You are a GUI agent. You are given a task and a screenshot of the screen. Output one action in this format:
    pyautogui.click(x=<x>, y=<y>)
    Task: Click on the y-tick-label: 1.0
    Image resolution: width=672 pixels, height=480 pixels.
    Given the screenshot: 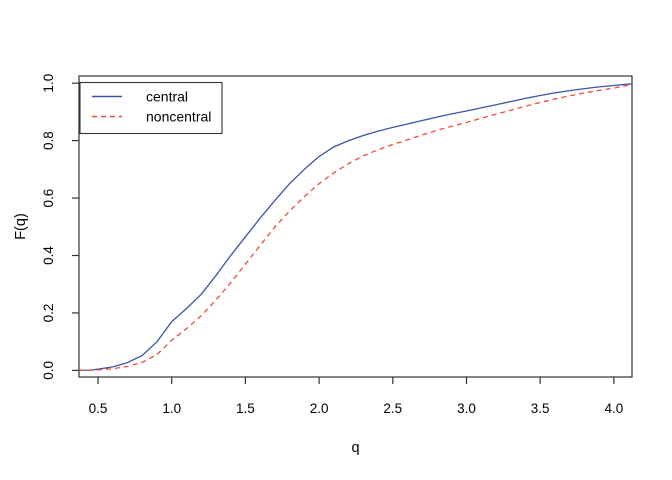 What is the action you would take?
    pyautogui.click(x=48, y=83)
    